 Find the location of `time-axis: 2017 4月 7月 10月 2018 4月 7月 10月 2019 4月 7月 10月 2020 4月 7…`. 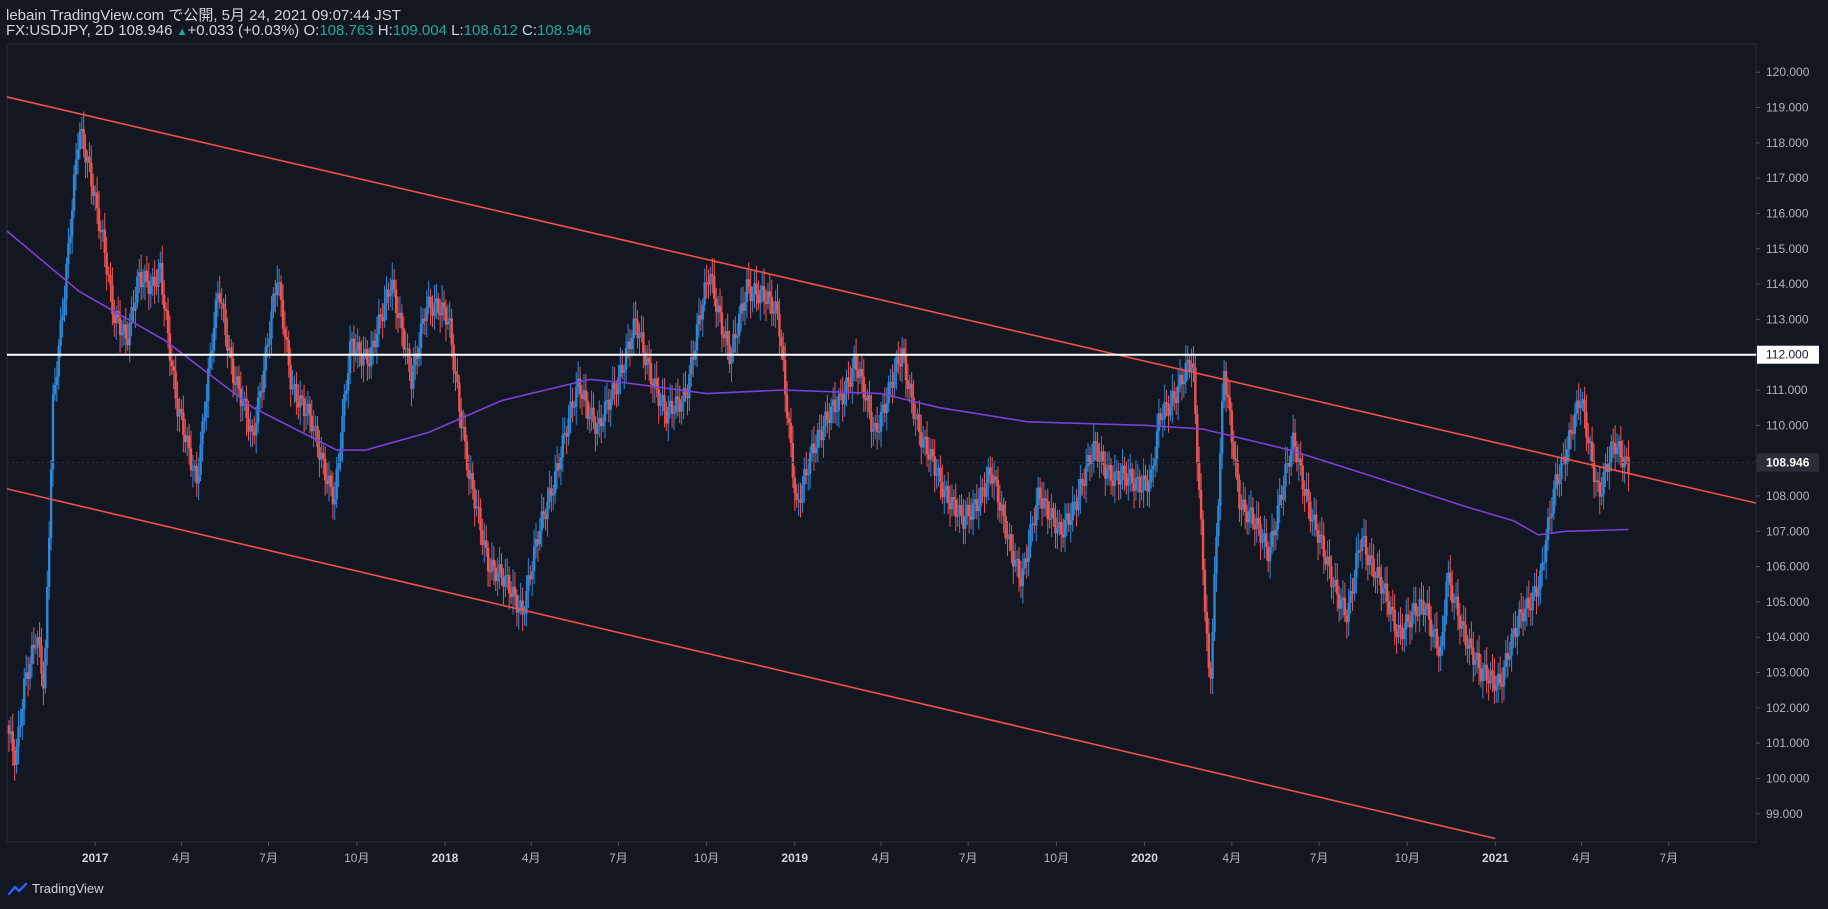

time-axis: 2017 4月 7月 10月 2018 4月 7月 10月 2019 4月 7月 10月 2020 4月 7… is located at coordinates (880, 853).